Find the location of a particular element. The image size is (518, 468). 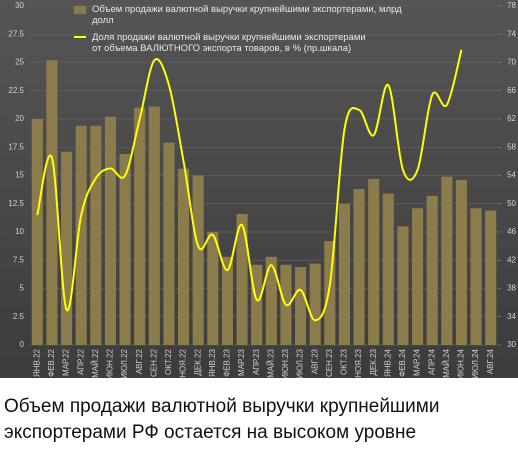

x-tick-label: ЯНВ.22 is located at coordinates (36, 362).